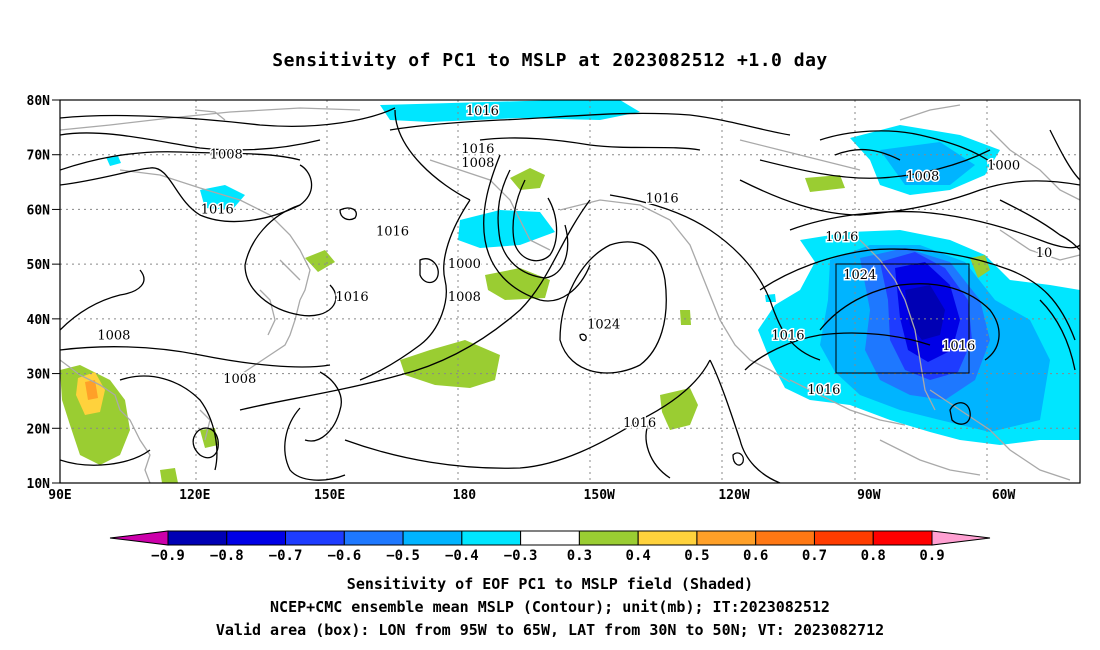 Image resolution: width=1100 pixels, height=650 pixels. Describe the element at coordinates (344, 556) in the screenshot. I see `colorbar-label: −0.6` at that location.